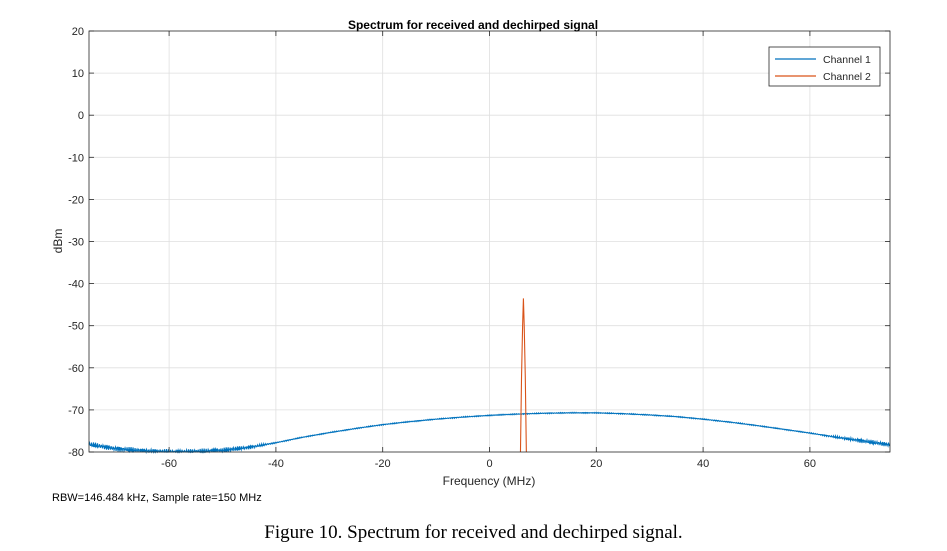 The image size is (947, 551). I want to click on y-tick-label: -30, so click(76, 243).